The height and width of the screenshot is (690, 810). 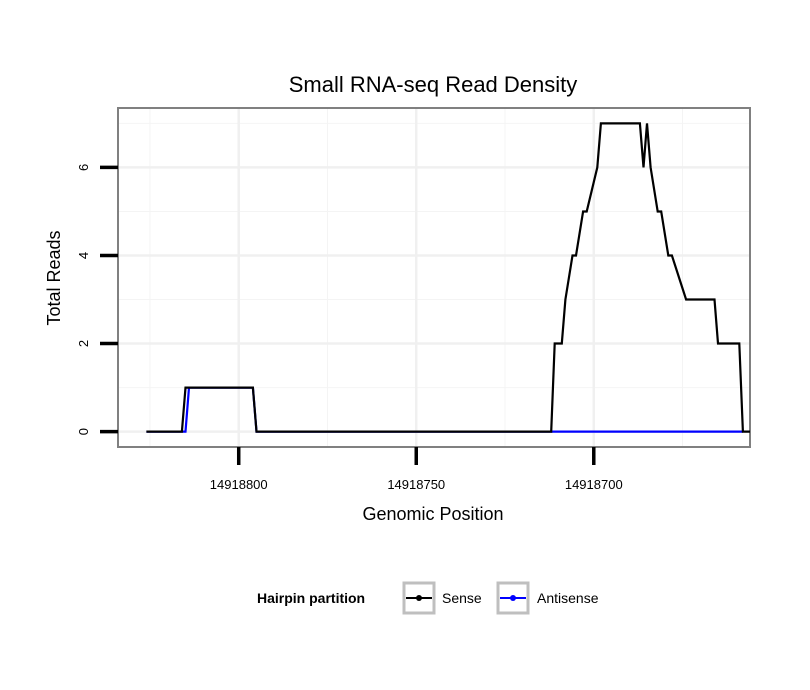 I want to click on chart-title: Small RNA-seq Read Density, so click(x=433, y=84).